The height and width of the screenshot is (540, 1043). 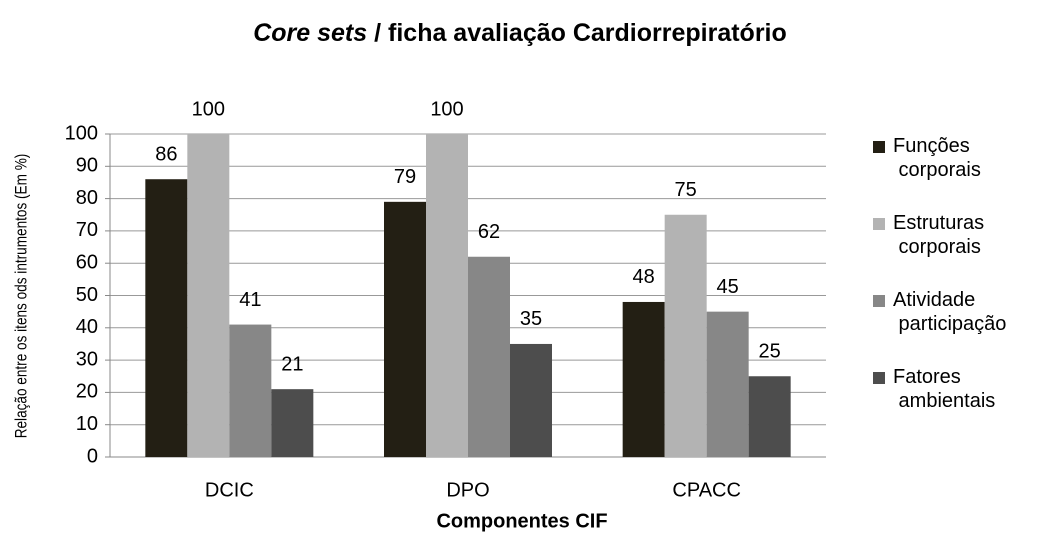 What do you see at coordinates (521, 521) in the screenshot?
I see `x-axis-title: Componentes CIF` at bounding box center [521, 521].